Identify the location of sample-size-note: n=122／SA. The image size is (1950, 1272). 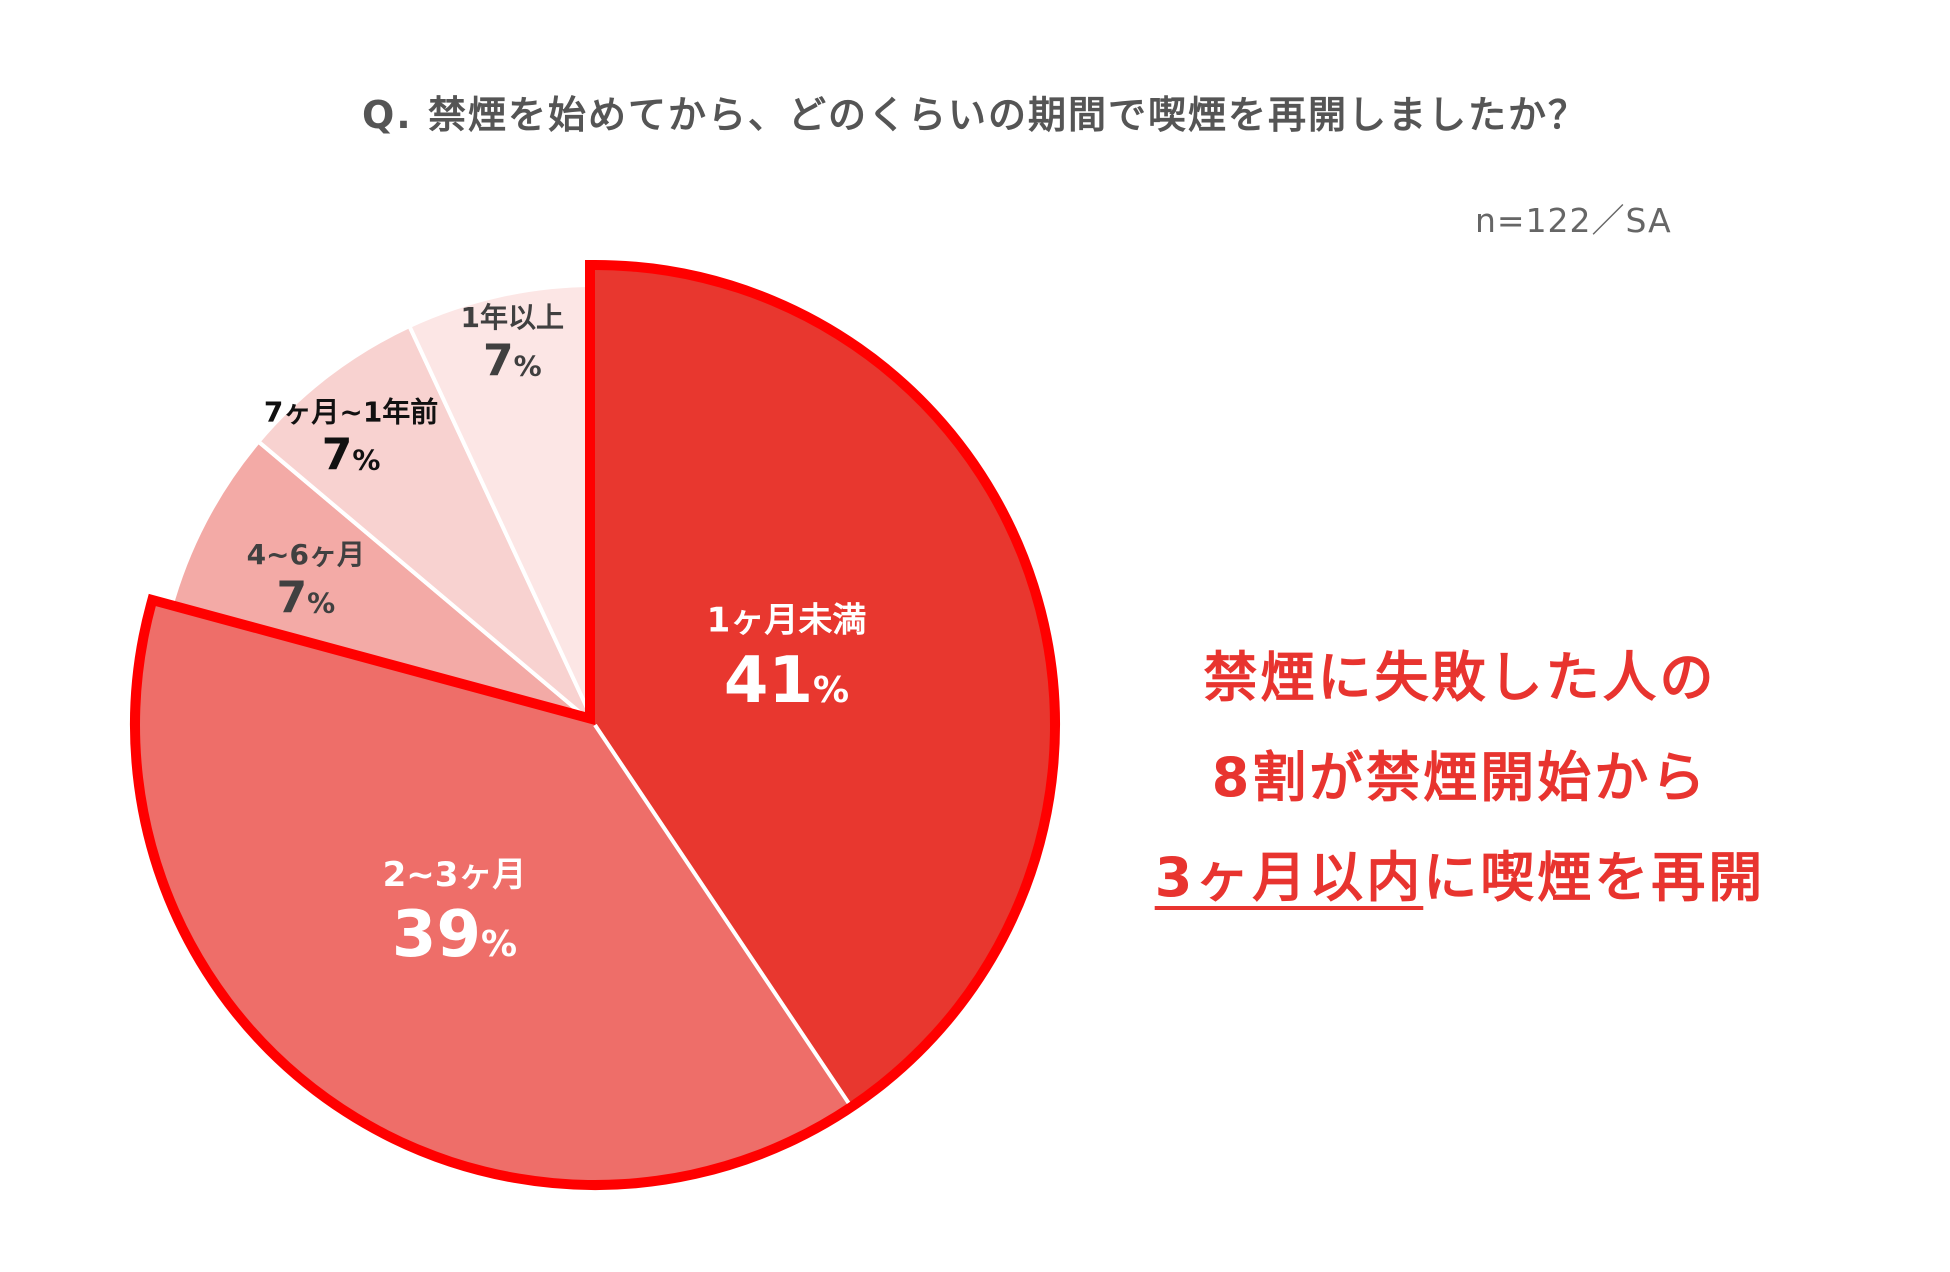
(1573, 220).